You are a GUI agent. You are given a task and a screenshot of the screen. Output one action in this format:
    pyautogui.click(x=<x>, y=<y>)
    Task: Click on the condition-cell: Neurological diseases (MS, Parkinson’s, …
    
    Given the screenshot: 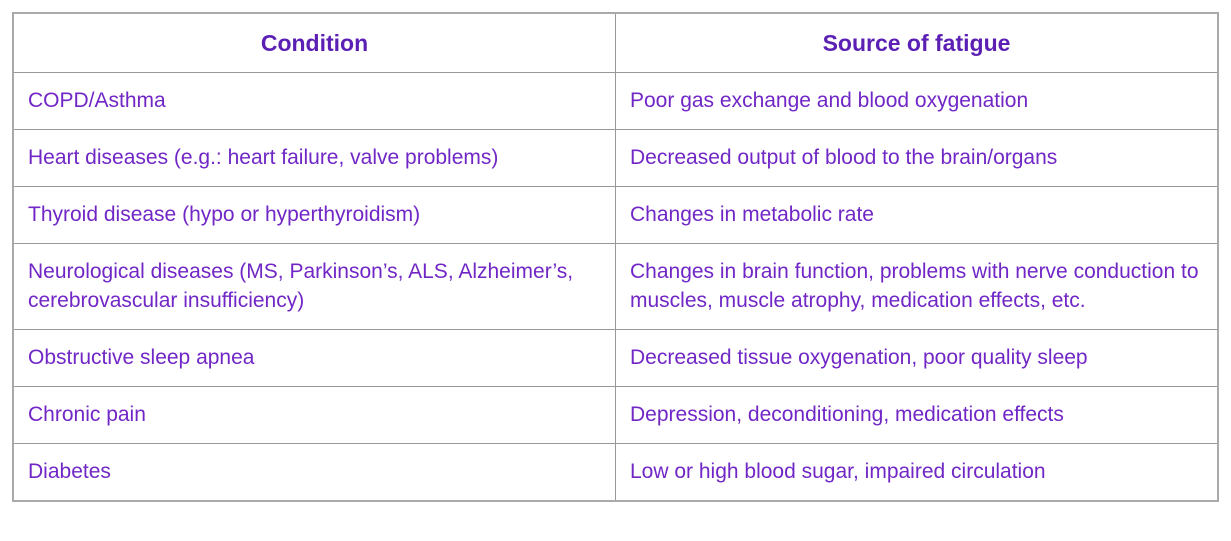 What is the action you would take?
    pyautogui.click(x=314, y=286)
    